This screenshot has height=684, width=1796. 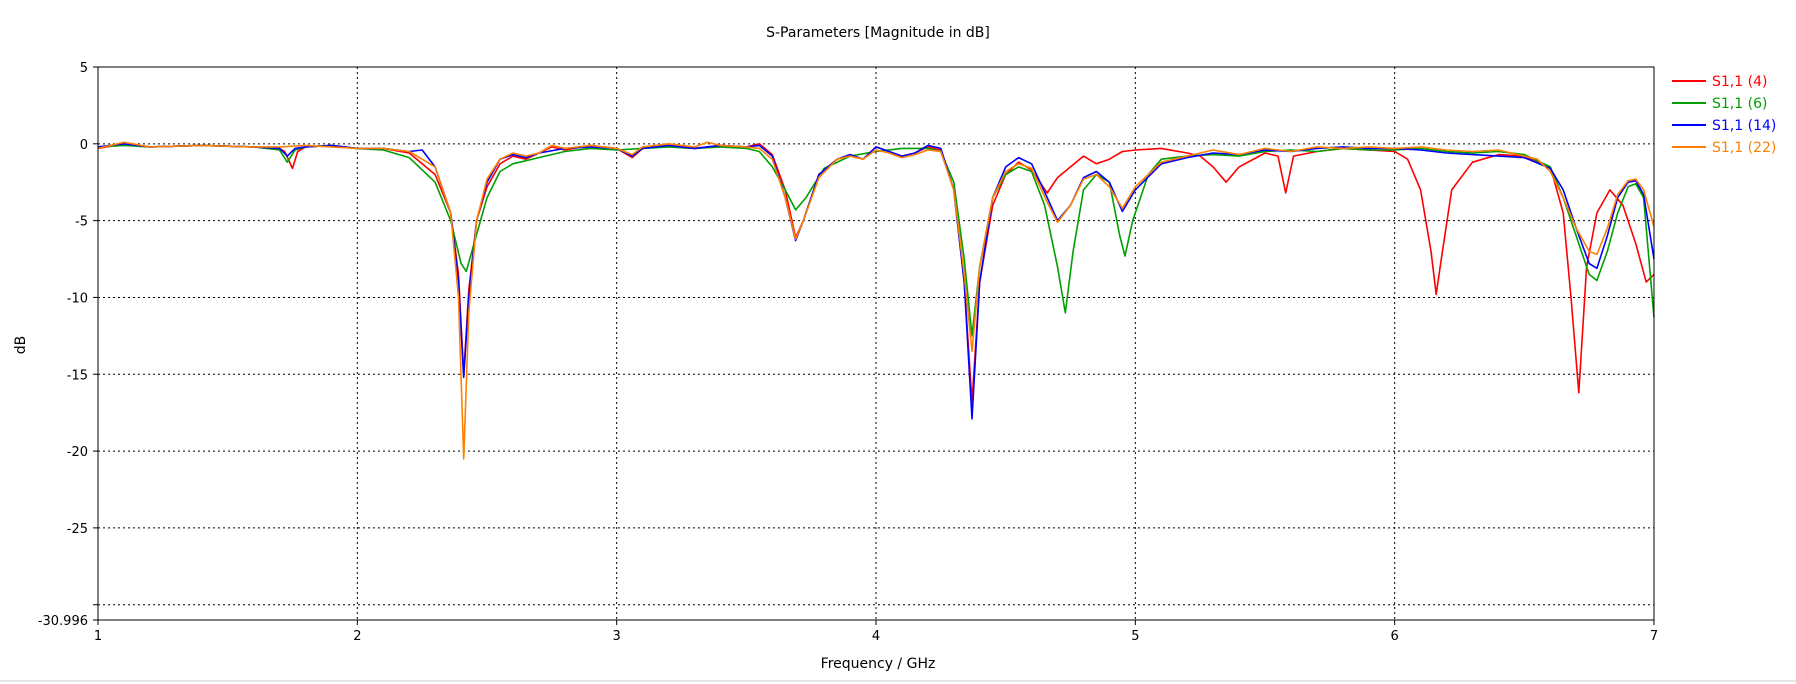 What do you see at coordinates (898, 681) in the screenshot?
I see `bottom-divider` at bounding box center [898, 681].